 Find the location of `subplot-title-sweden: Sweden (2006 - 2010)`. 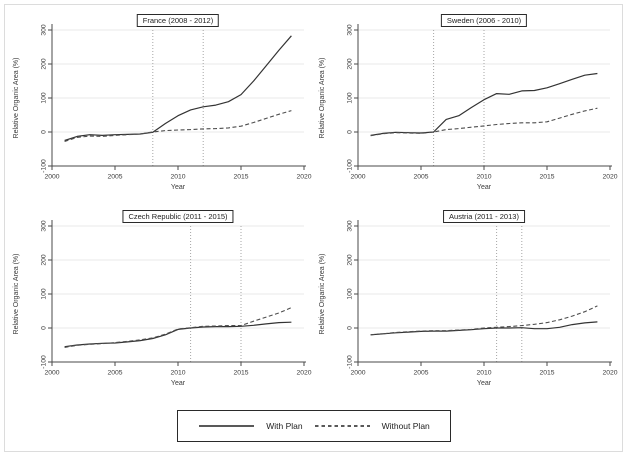

subplot-title-sweden: Sweden (2006 - 2010) is located at coordinates (484, 20).